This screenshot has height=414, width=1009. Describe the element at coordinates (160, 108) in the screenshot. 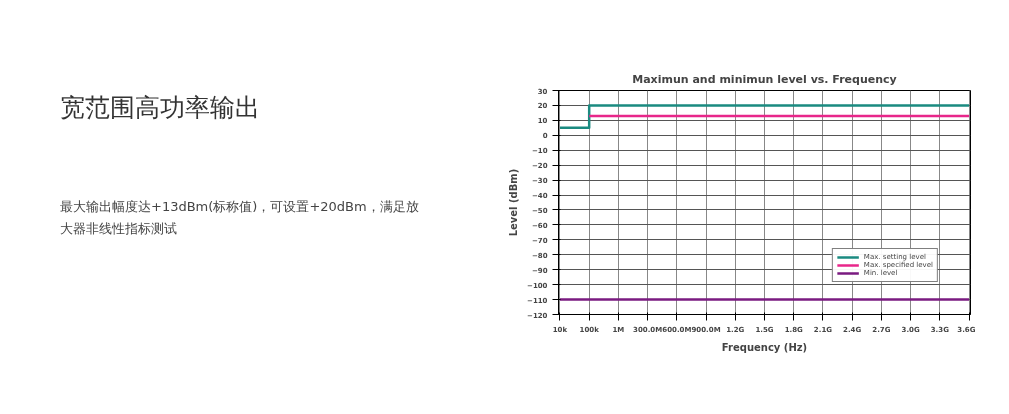

I see `text: 宽范围高功率输出` at that location.